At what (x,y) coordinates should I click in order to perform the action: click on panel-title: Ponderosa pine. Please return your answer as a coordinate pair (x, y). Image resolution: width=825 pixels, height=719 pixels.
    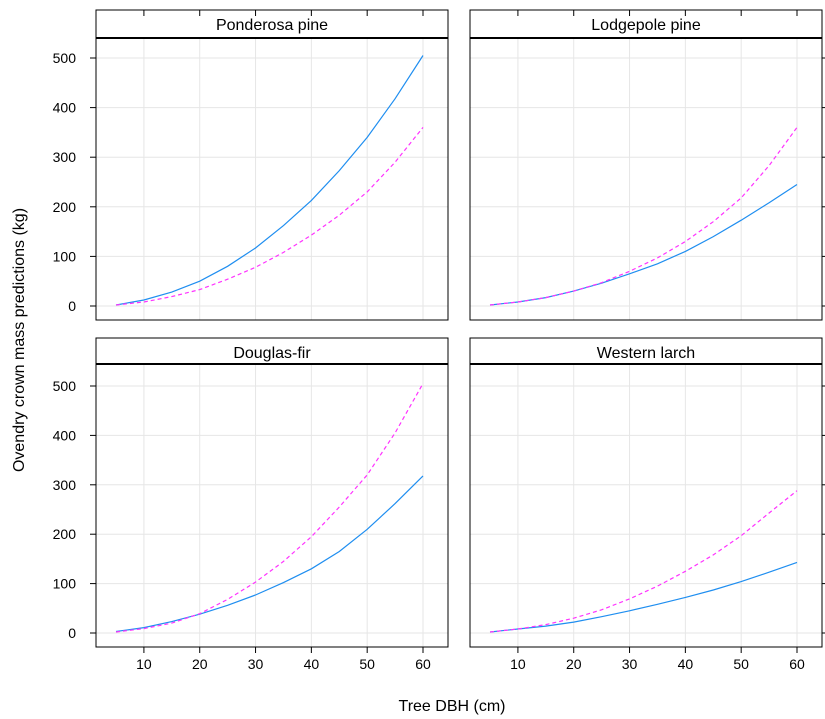
    Looking at the image, I should click on (272, 25).